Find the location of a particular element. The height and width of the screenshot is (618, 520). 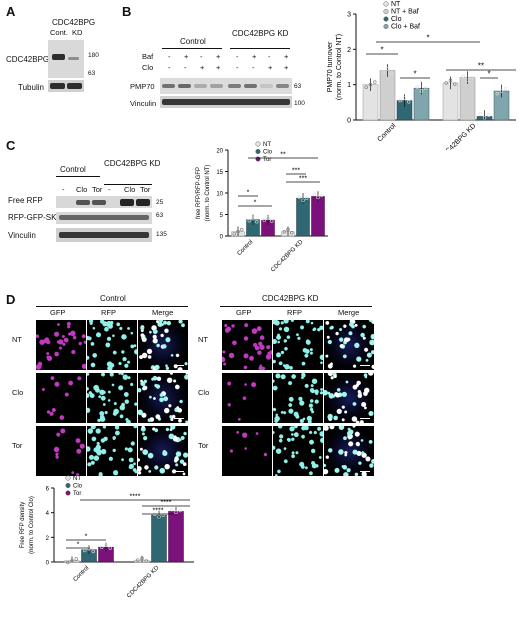

panel-a-blot-tubulin is located at coordinates (66, 86).